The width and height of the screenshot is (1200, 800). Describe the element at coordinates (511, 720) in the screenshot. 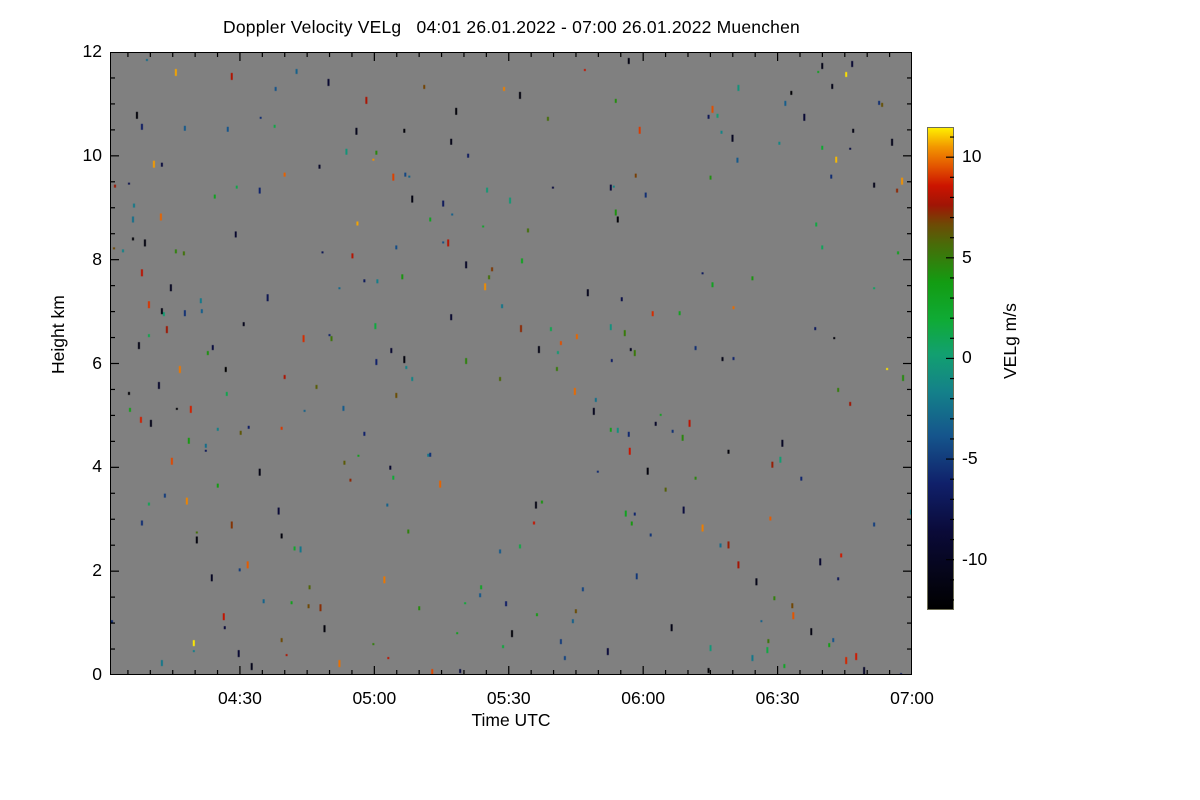

I see `x-axis-title: Time UTC` at that location.